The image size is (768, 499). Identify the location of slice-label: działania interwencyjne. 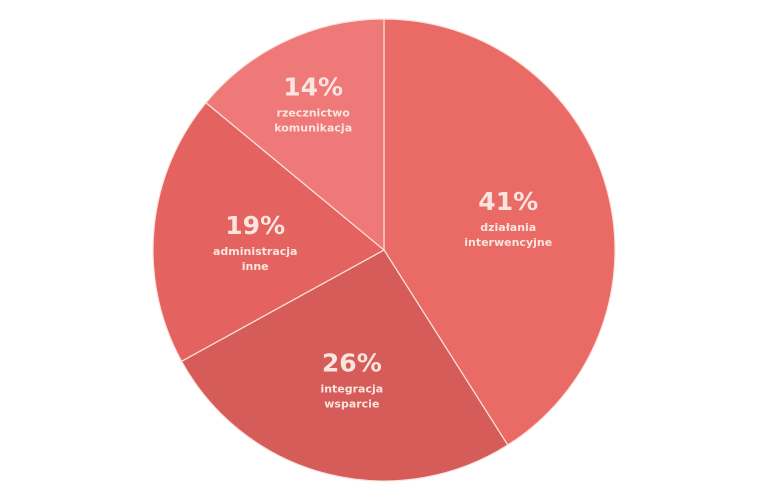
(508, 235).